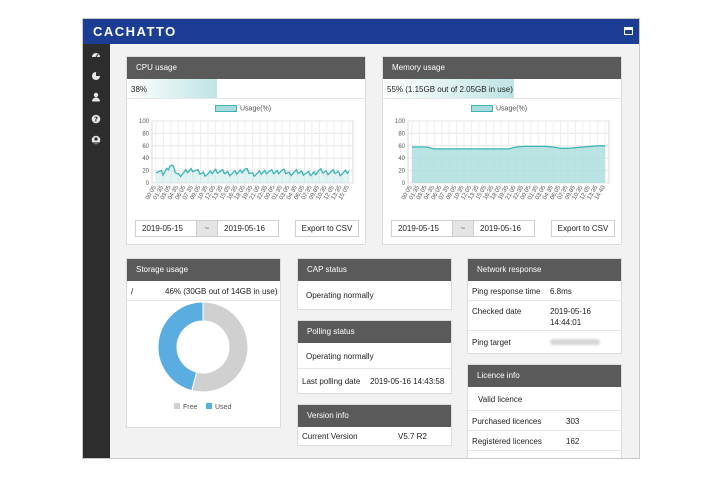 The image size is (720, 477). Describe the element at coordinates (172, 88) in the screenshot. I see `cpu-usage-fill` at that location.